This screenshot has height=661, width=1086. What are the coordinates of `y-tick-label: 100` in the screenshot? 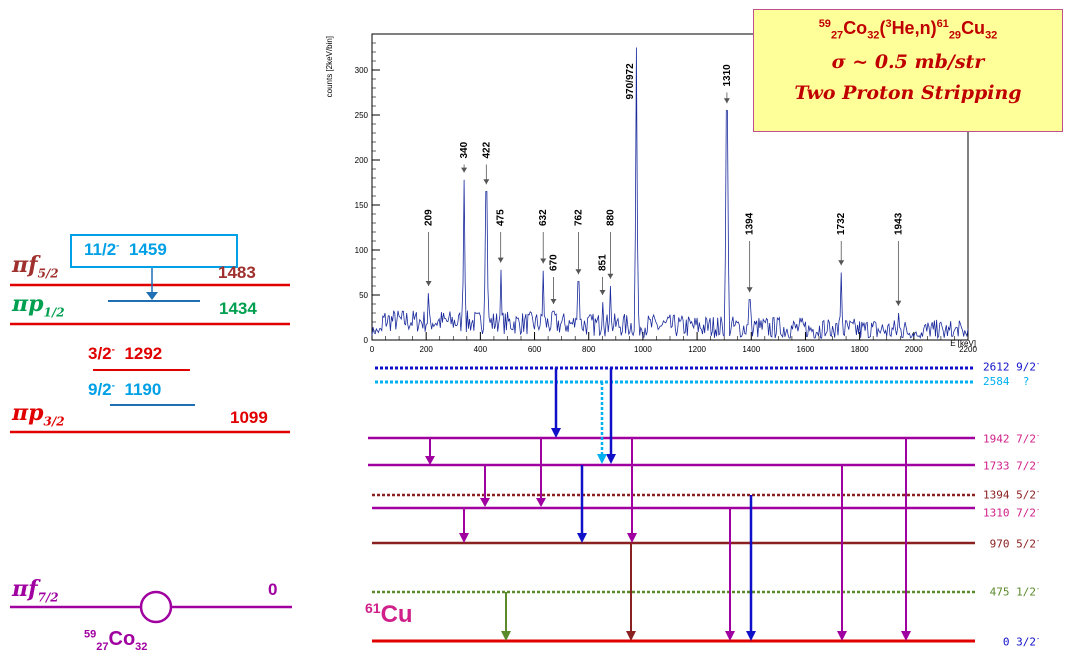 It's located at (362, 250).